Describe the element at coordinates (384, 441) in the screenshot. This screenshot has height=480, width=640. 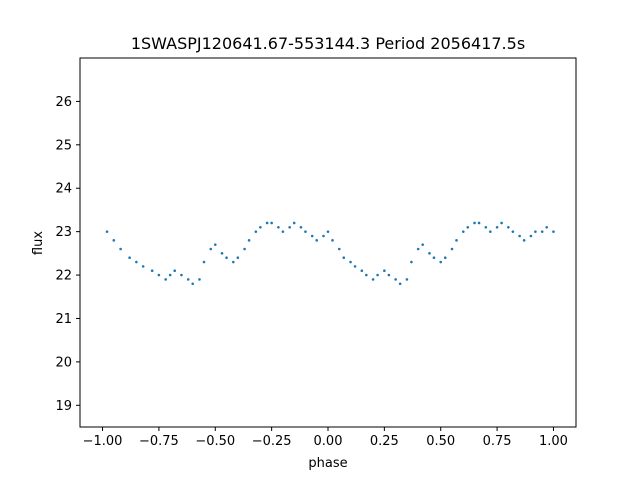
I see `x-tick-label: 0.25` at that location.